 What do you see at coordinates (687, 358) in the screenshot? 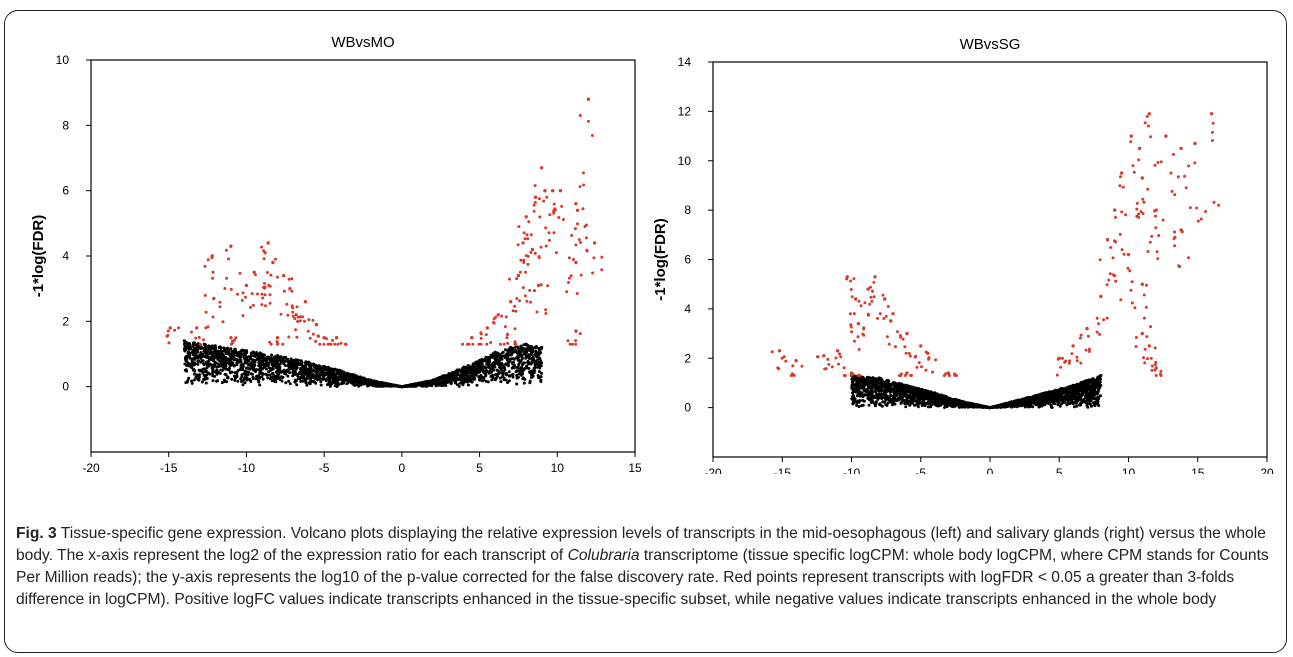
I see `y-tick-label: 2` at bounding box center [687, 358].